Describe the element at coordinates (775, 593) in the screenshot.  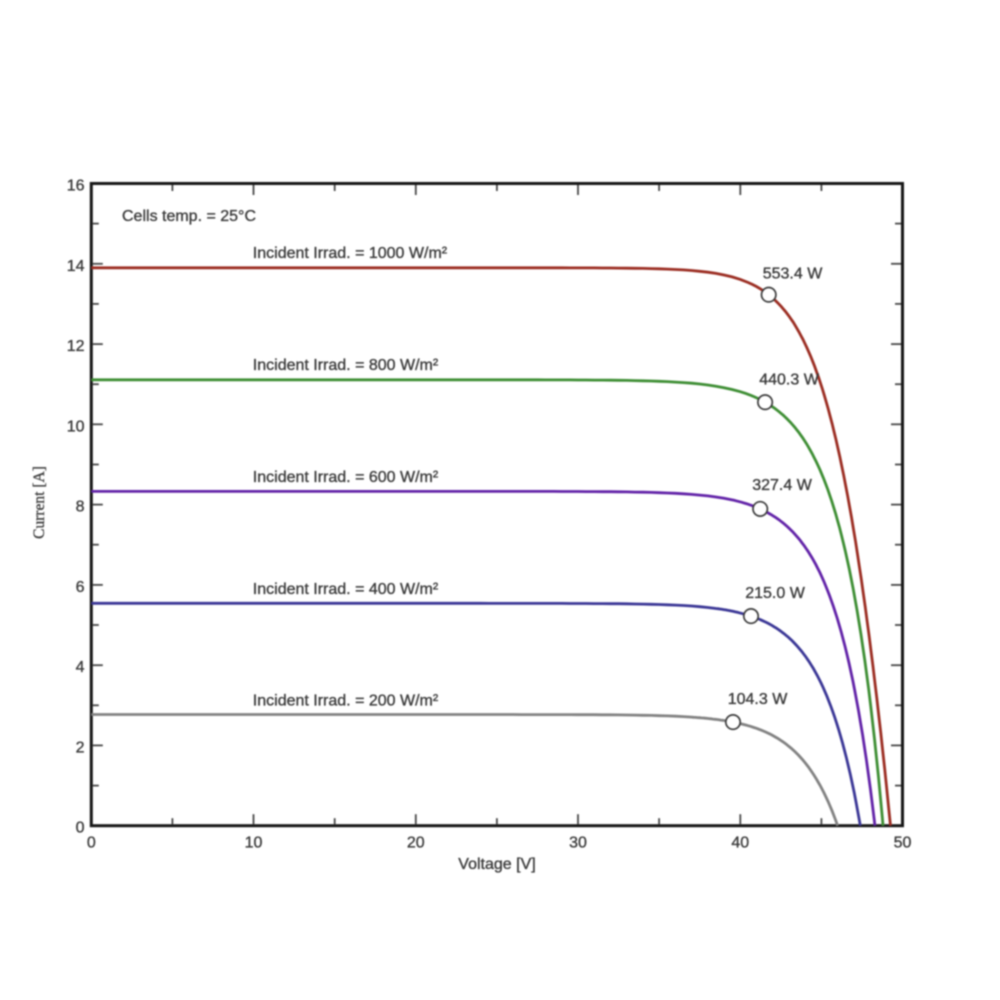
I see `svg-text: 215.0 W` at that location.